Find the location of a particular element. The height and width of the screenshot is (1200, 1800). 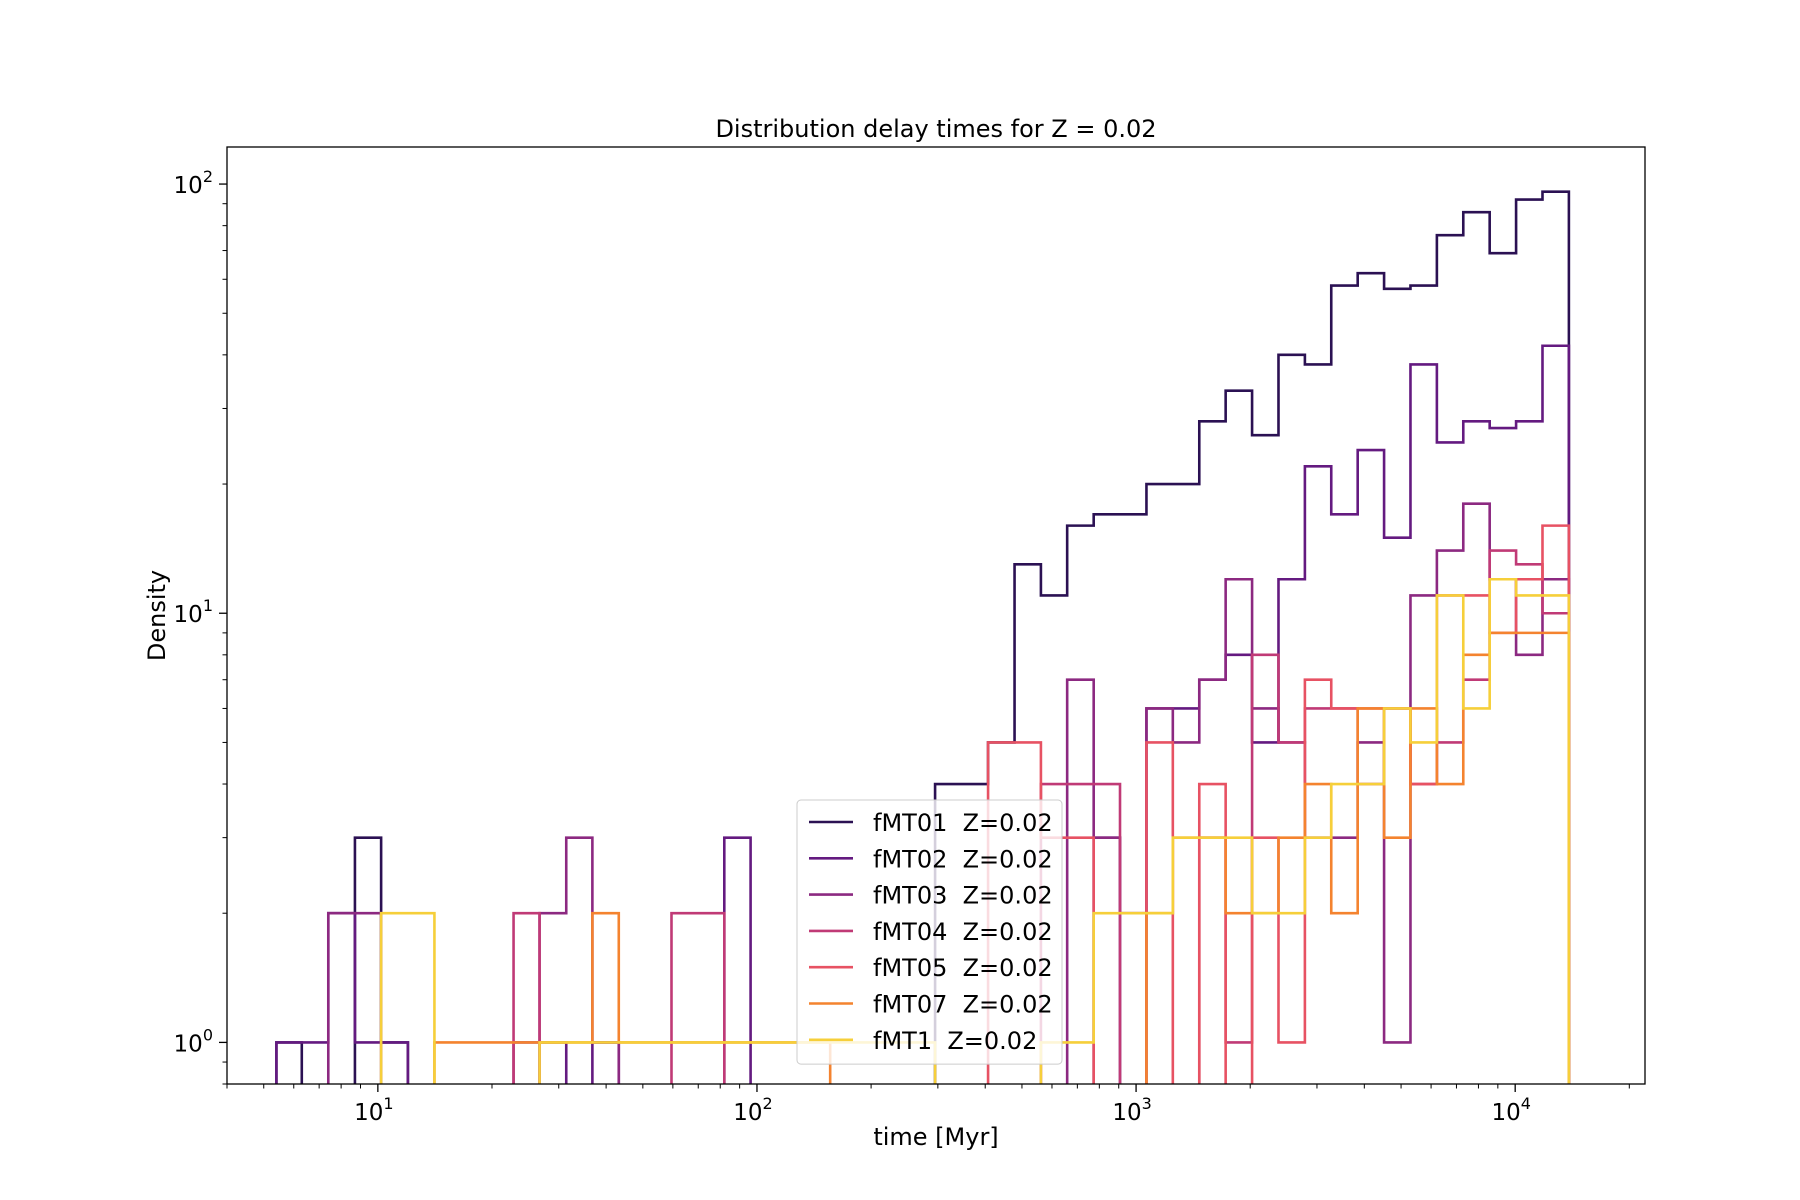

x-axis-title: time [Myr] is located at coordinates (935, 1137).